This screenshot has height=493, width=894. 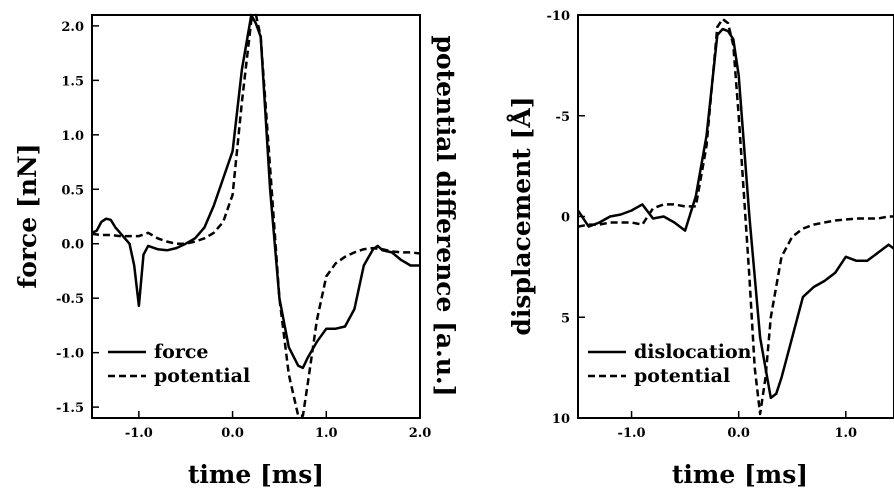 I want to click on y-tick-label: 5, so click(x=565, y=318).